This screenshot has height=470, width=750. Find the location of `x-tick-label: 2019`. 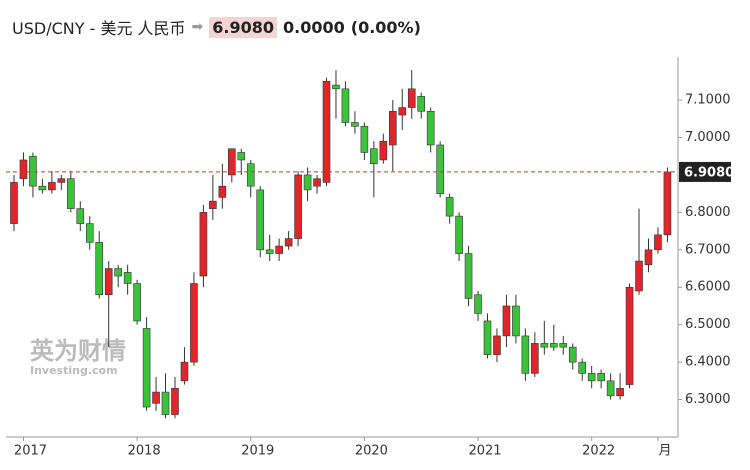

x-tick-label: 2019 is located at coordinates (257, 451).